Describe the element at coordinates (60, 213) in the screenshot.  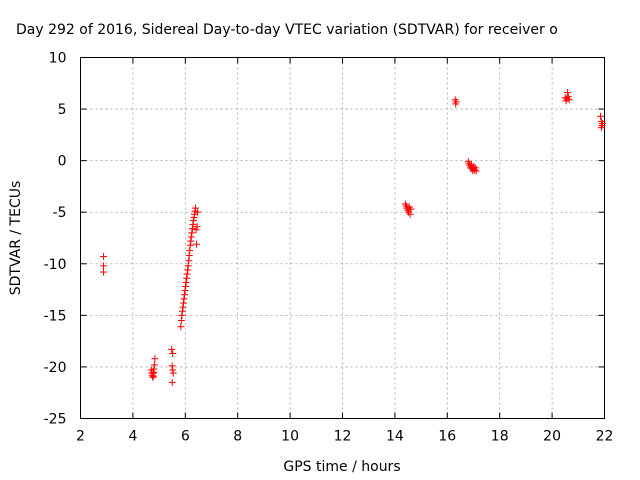
I see `y-tick-label: -5` at that location.